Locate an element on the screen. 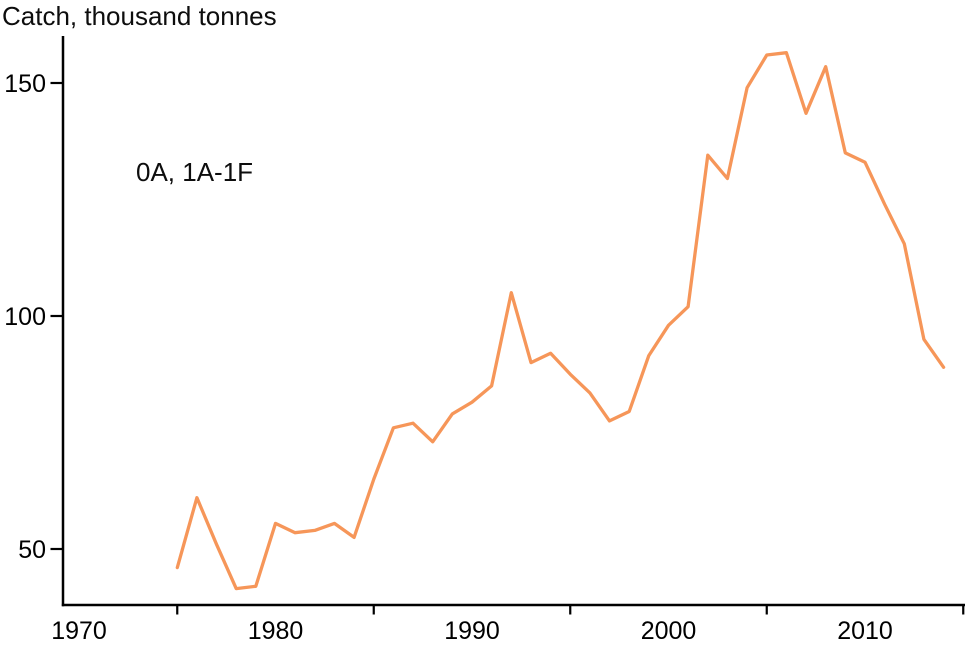 This screenshot has height=650, width=965. x-tick-label: 2010 is located at coordinates (865, 631).